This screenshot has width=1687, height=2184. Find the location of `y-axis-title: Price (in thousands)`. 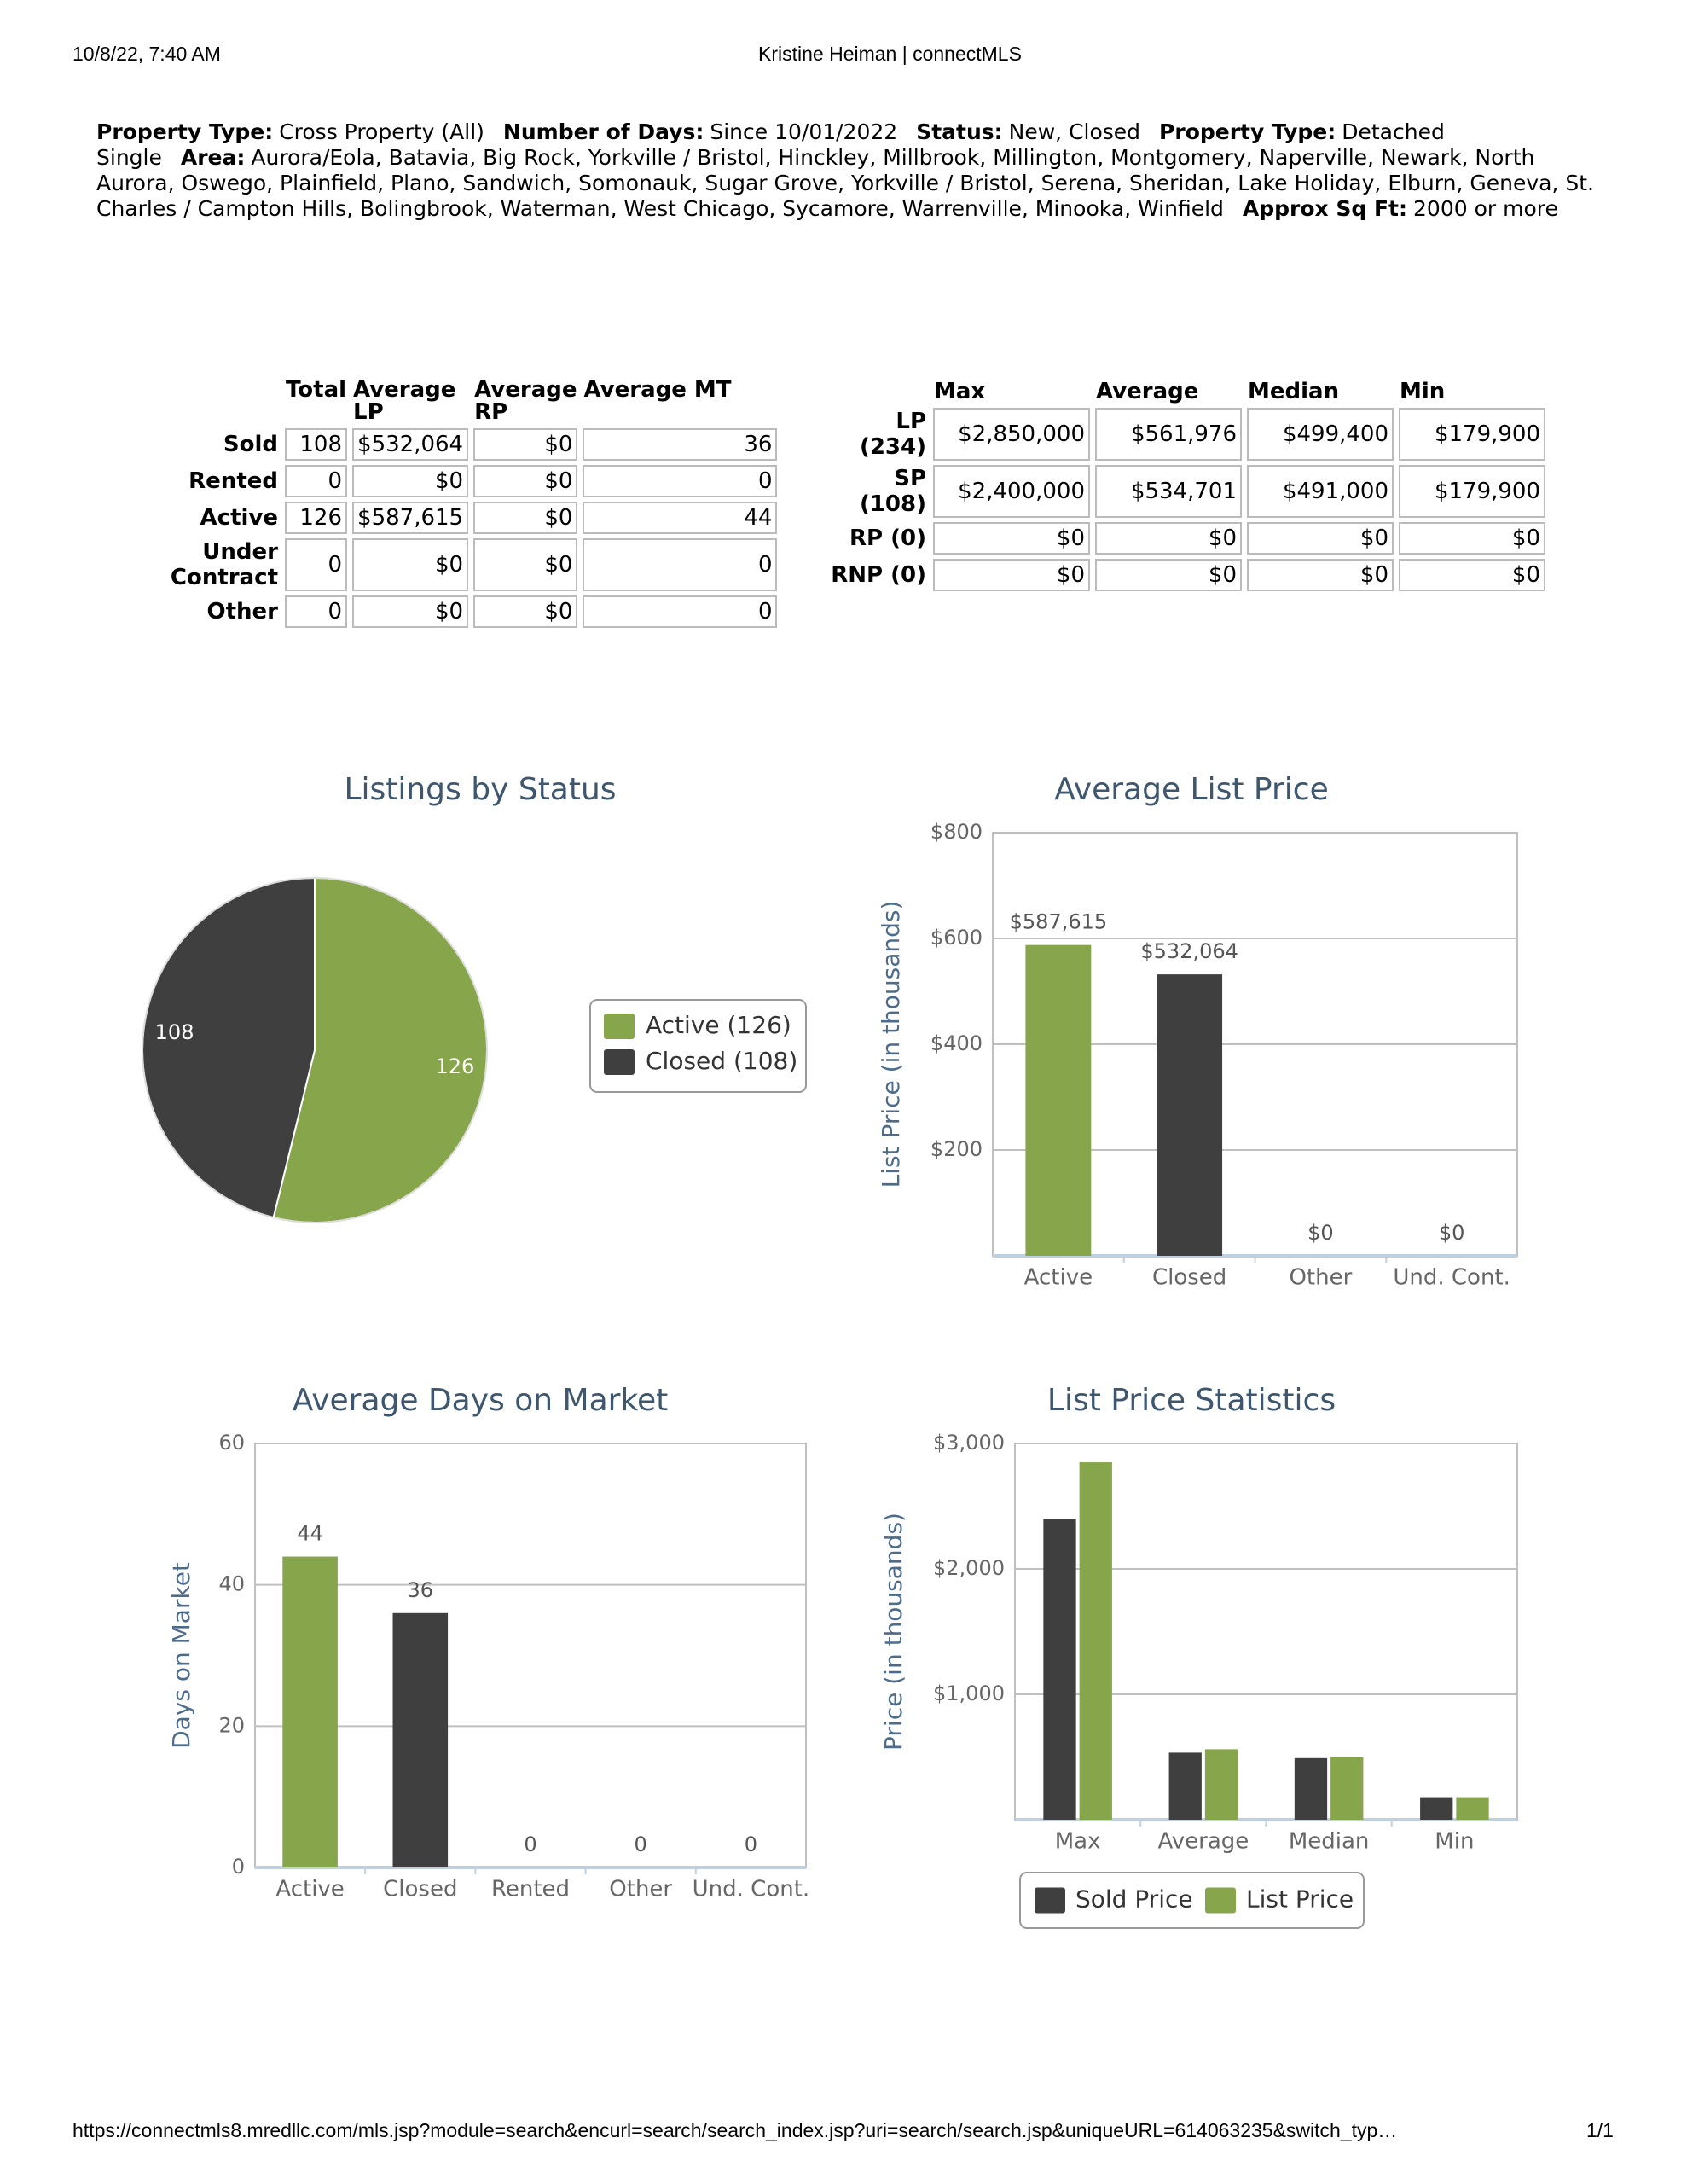

y-axis-title: Price (in thousands) is located at coordinates (893, 1632).